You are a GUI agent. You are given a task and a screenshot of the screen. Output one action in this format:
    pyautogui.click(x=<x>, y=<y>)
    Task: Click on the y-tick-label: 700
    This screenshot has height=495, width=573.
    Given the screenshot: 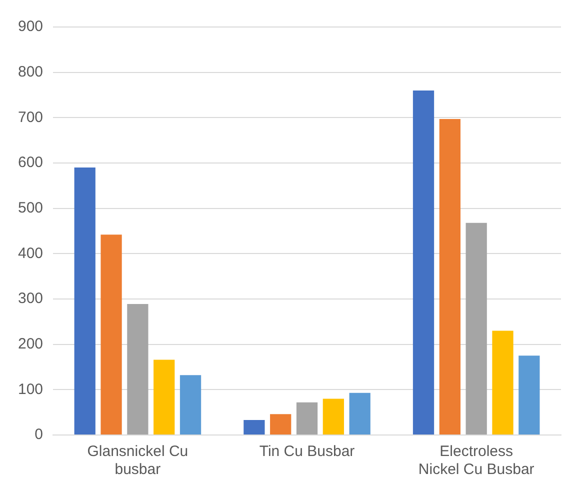 What is the action you would take?
    pyautogui.click(x=31, y=117)
    